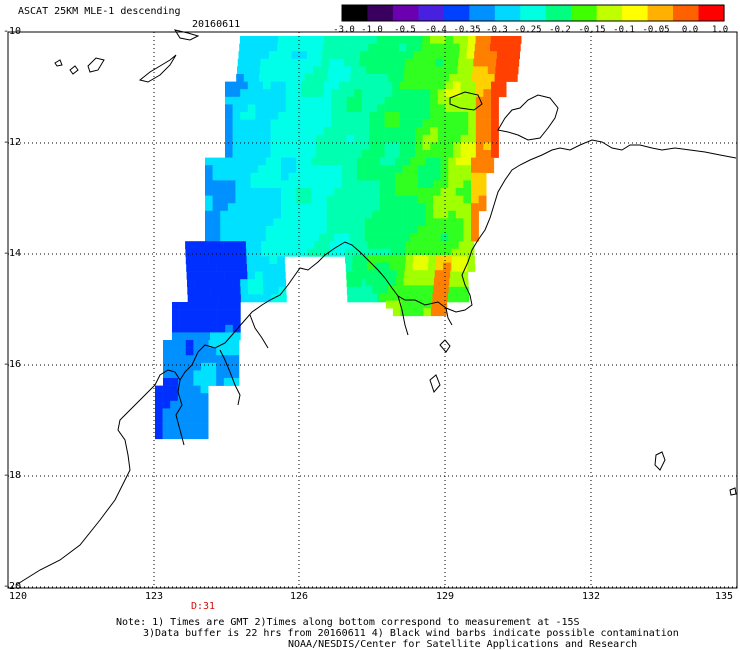 This screenshot has width=740, height=650. I want to click on latitude-label: -14, so click(12, 253).